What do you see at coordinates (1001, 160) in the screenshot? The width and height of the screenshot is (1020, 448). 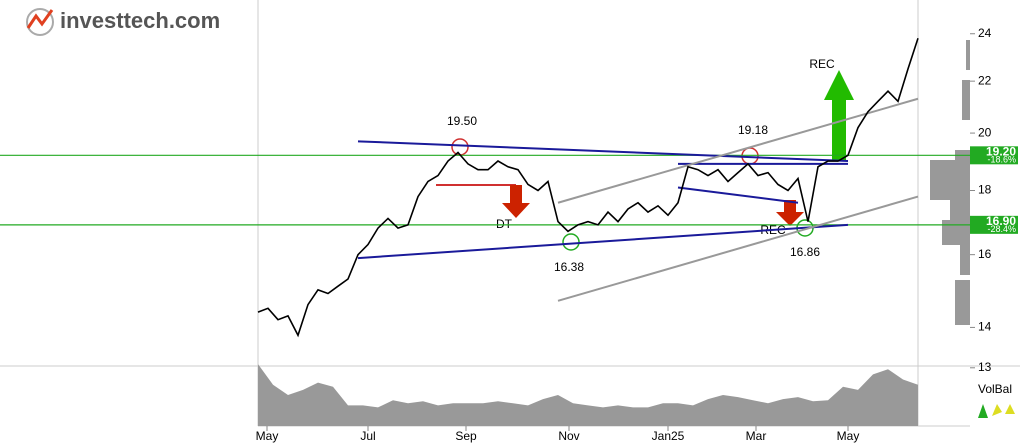 I see `level-change: -18.6%` at bounding box center [1001, 160].